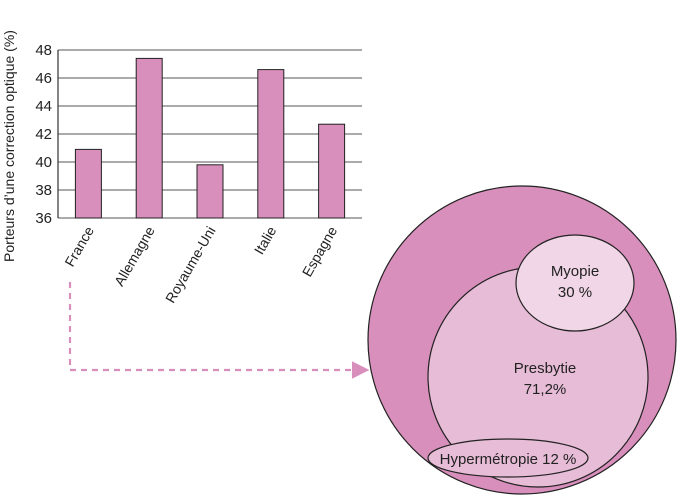 The image size is (681, 501). Describe the element at coordinates (545, 368) in the screenshot. I see `presbytie-label: Presbytie` at that location.